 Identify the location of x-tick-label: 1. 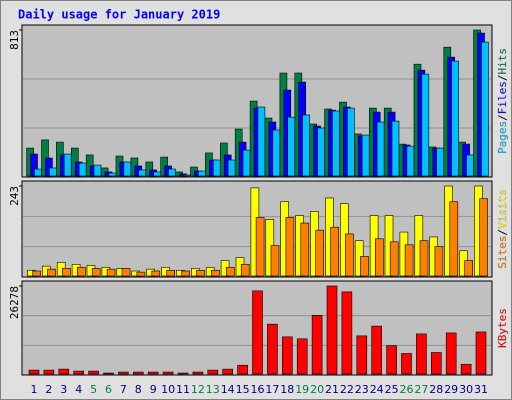
(34, 389).